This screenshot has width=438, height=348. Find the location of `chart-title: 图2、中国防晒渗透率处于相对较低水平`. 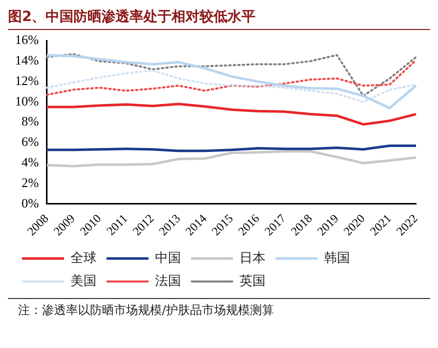

chart-title: 图2、中国防晒渗透率处于相对较低水平 is located at coordinates (219, 19).